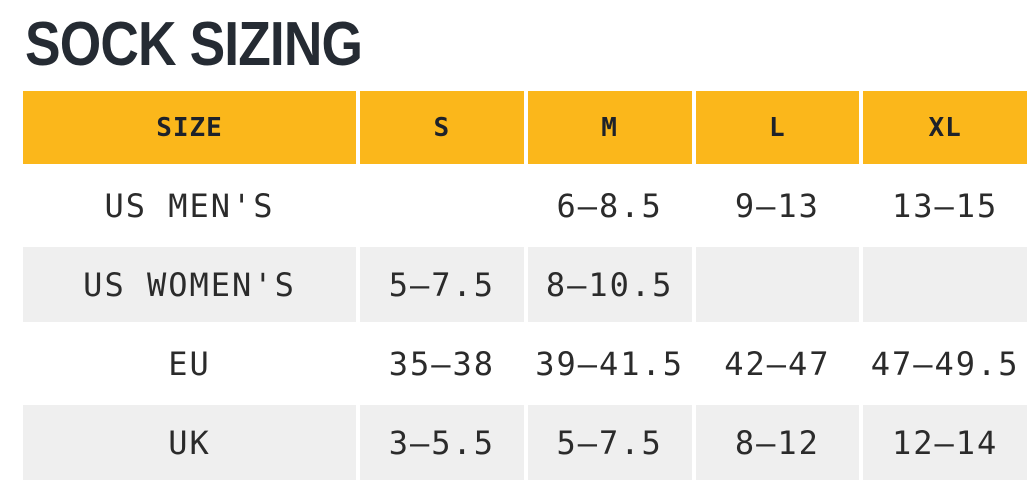 The width and height of the screenshot is (1035, 493). What do you see at coordinates (609, 284) in the screenshot?
I see `cell-us-womens-m: 8–10.5` at bounding box center [609, 284].